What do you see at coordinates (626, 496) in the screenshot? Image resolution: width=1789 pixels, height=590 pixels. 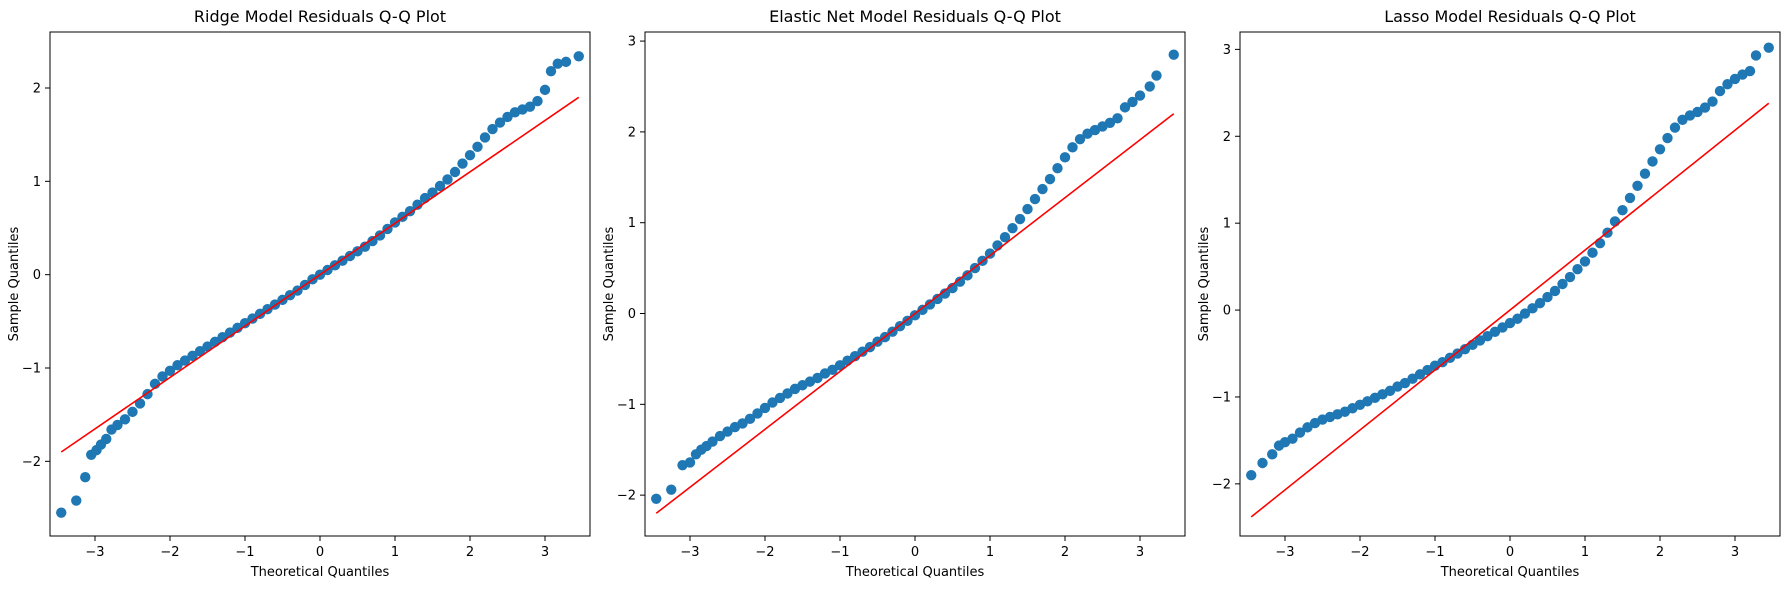 I see `y-tick-label: −2` at bounding box center [626, 496].